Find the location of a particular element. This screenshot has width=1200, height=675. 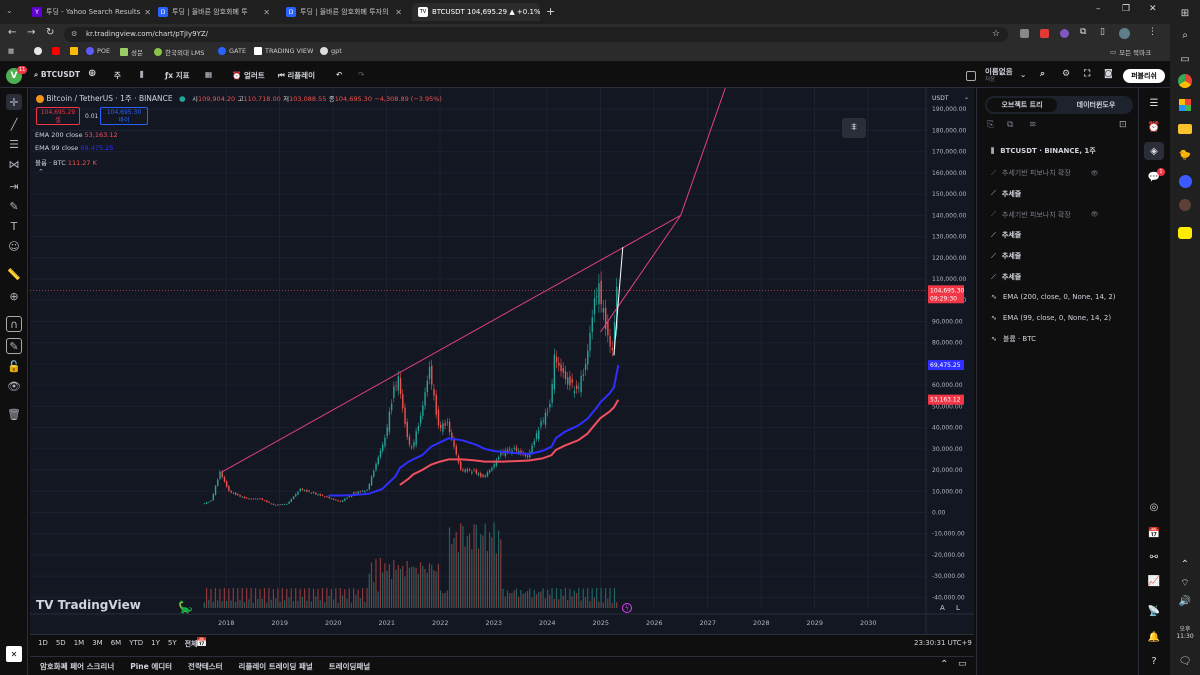

timeframe-3M: 3M is located at coordinates (97, 643).